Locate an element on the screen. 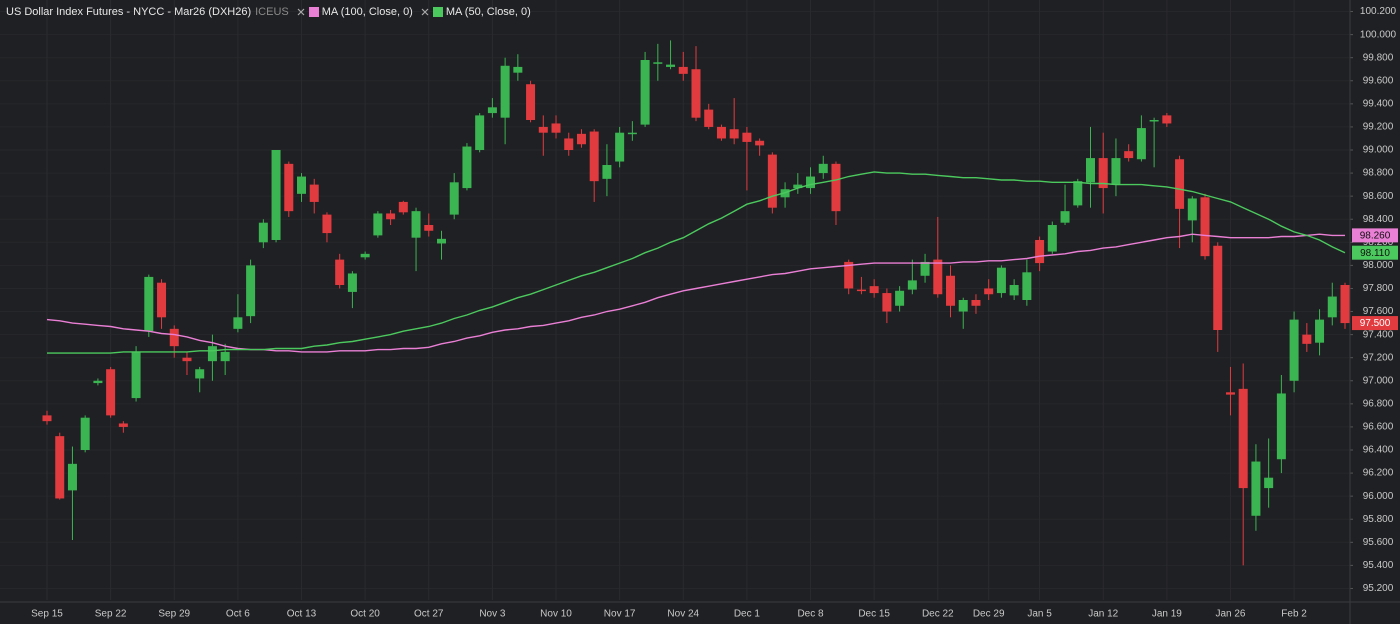 The height and width of the screenshot is (624, 1400). y-tick-label: 95.800 is located at coordinates (1378, 519).